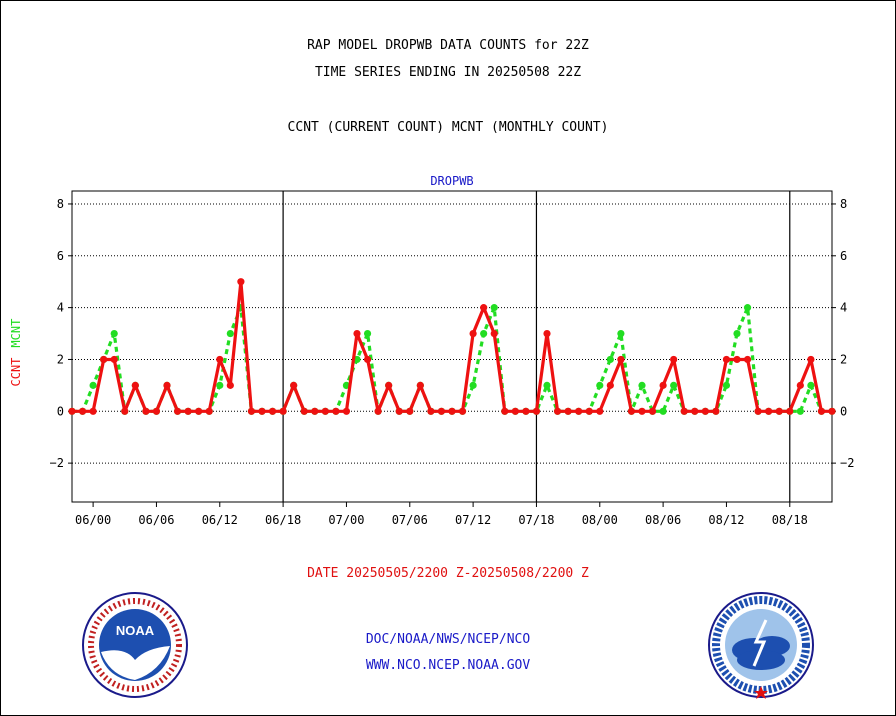 The height and width of the screenshot is (716, 896). Describe the element at coordinates (410, 520) in the screenshot. I see `x-tick-label: 07/06` at that location.